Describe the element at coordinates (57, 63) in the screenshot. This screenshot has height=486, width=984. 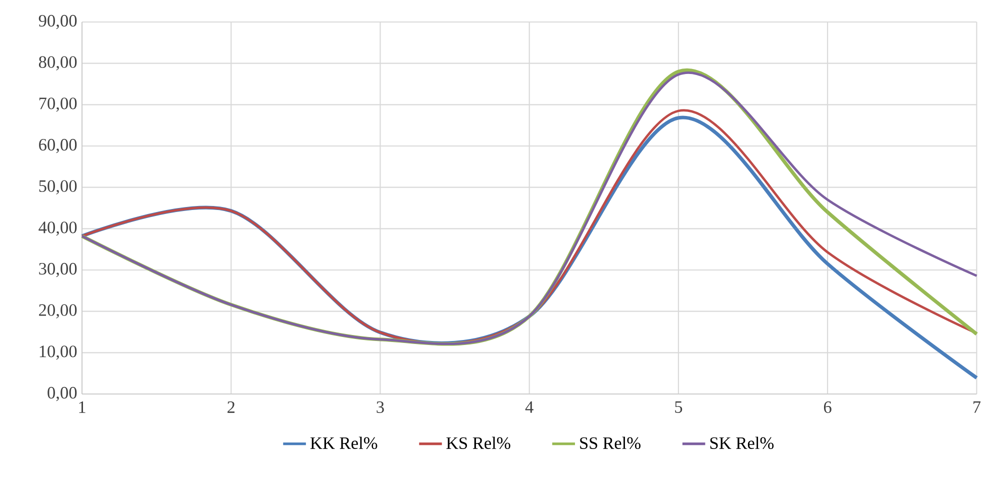
I see `y-tick-label: 80,00` at that location.